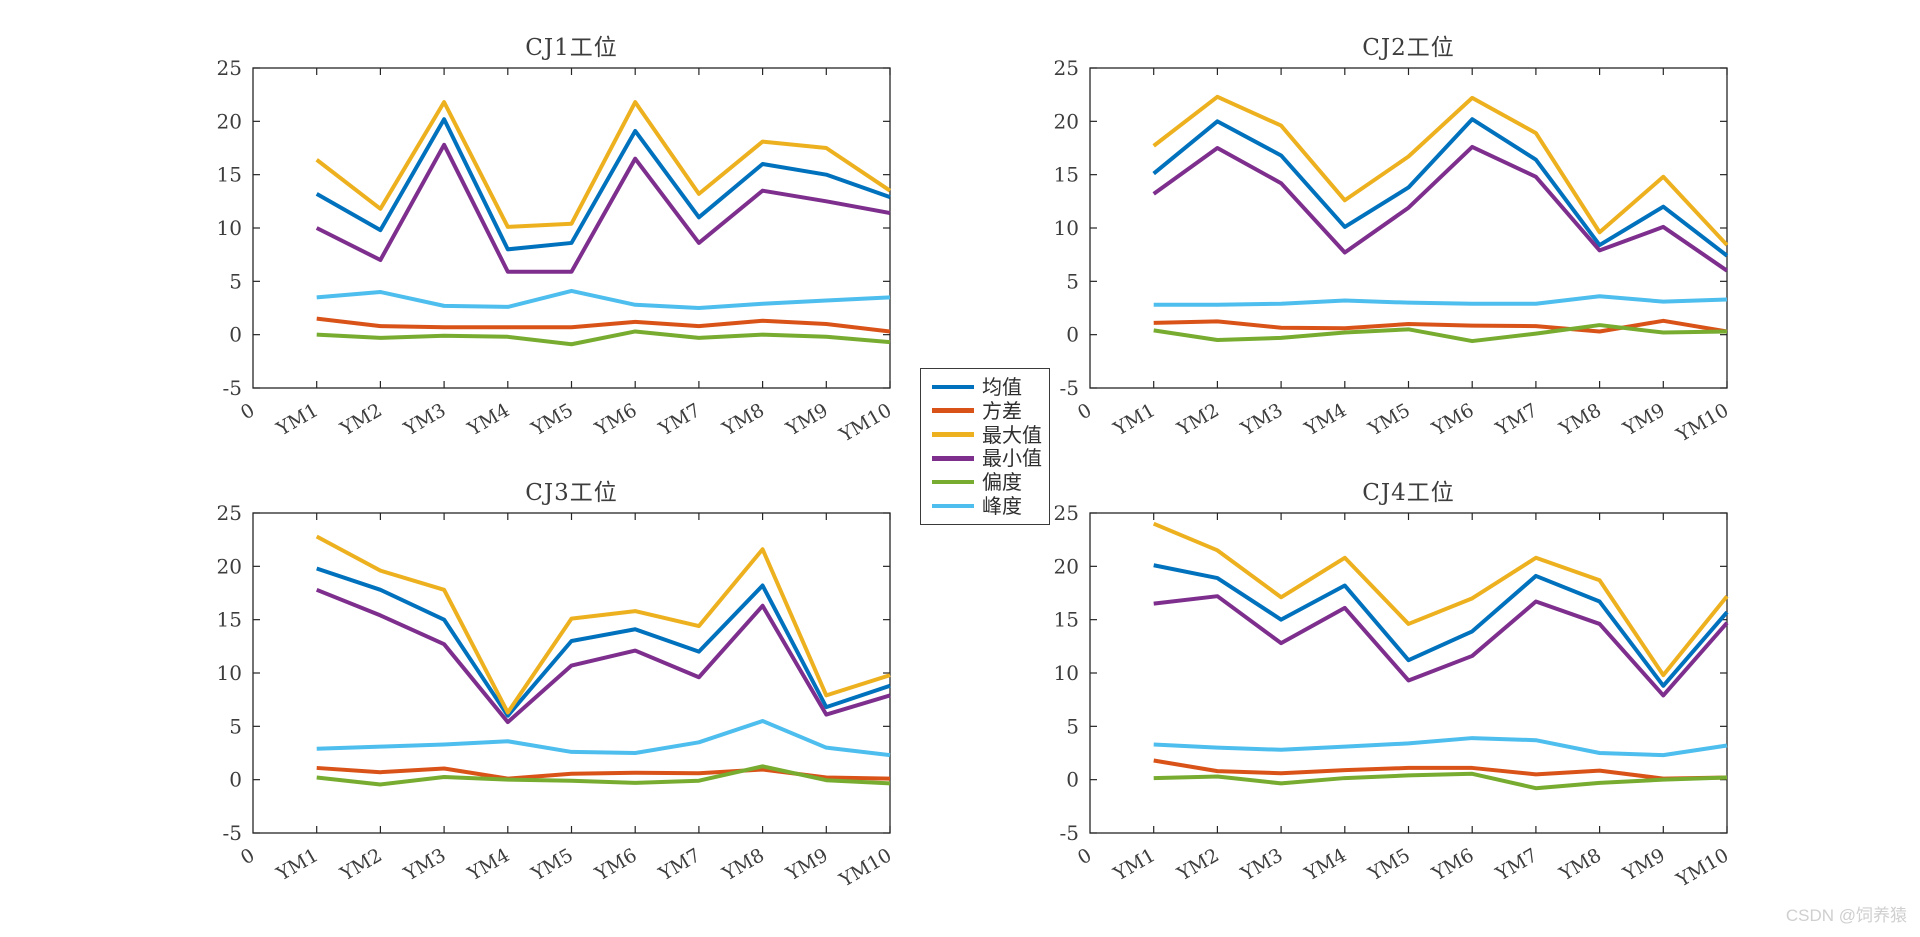  I want to click on legend-item-skewness: 偏度, so click(986, 482).